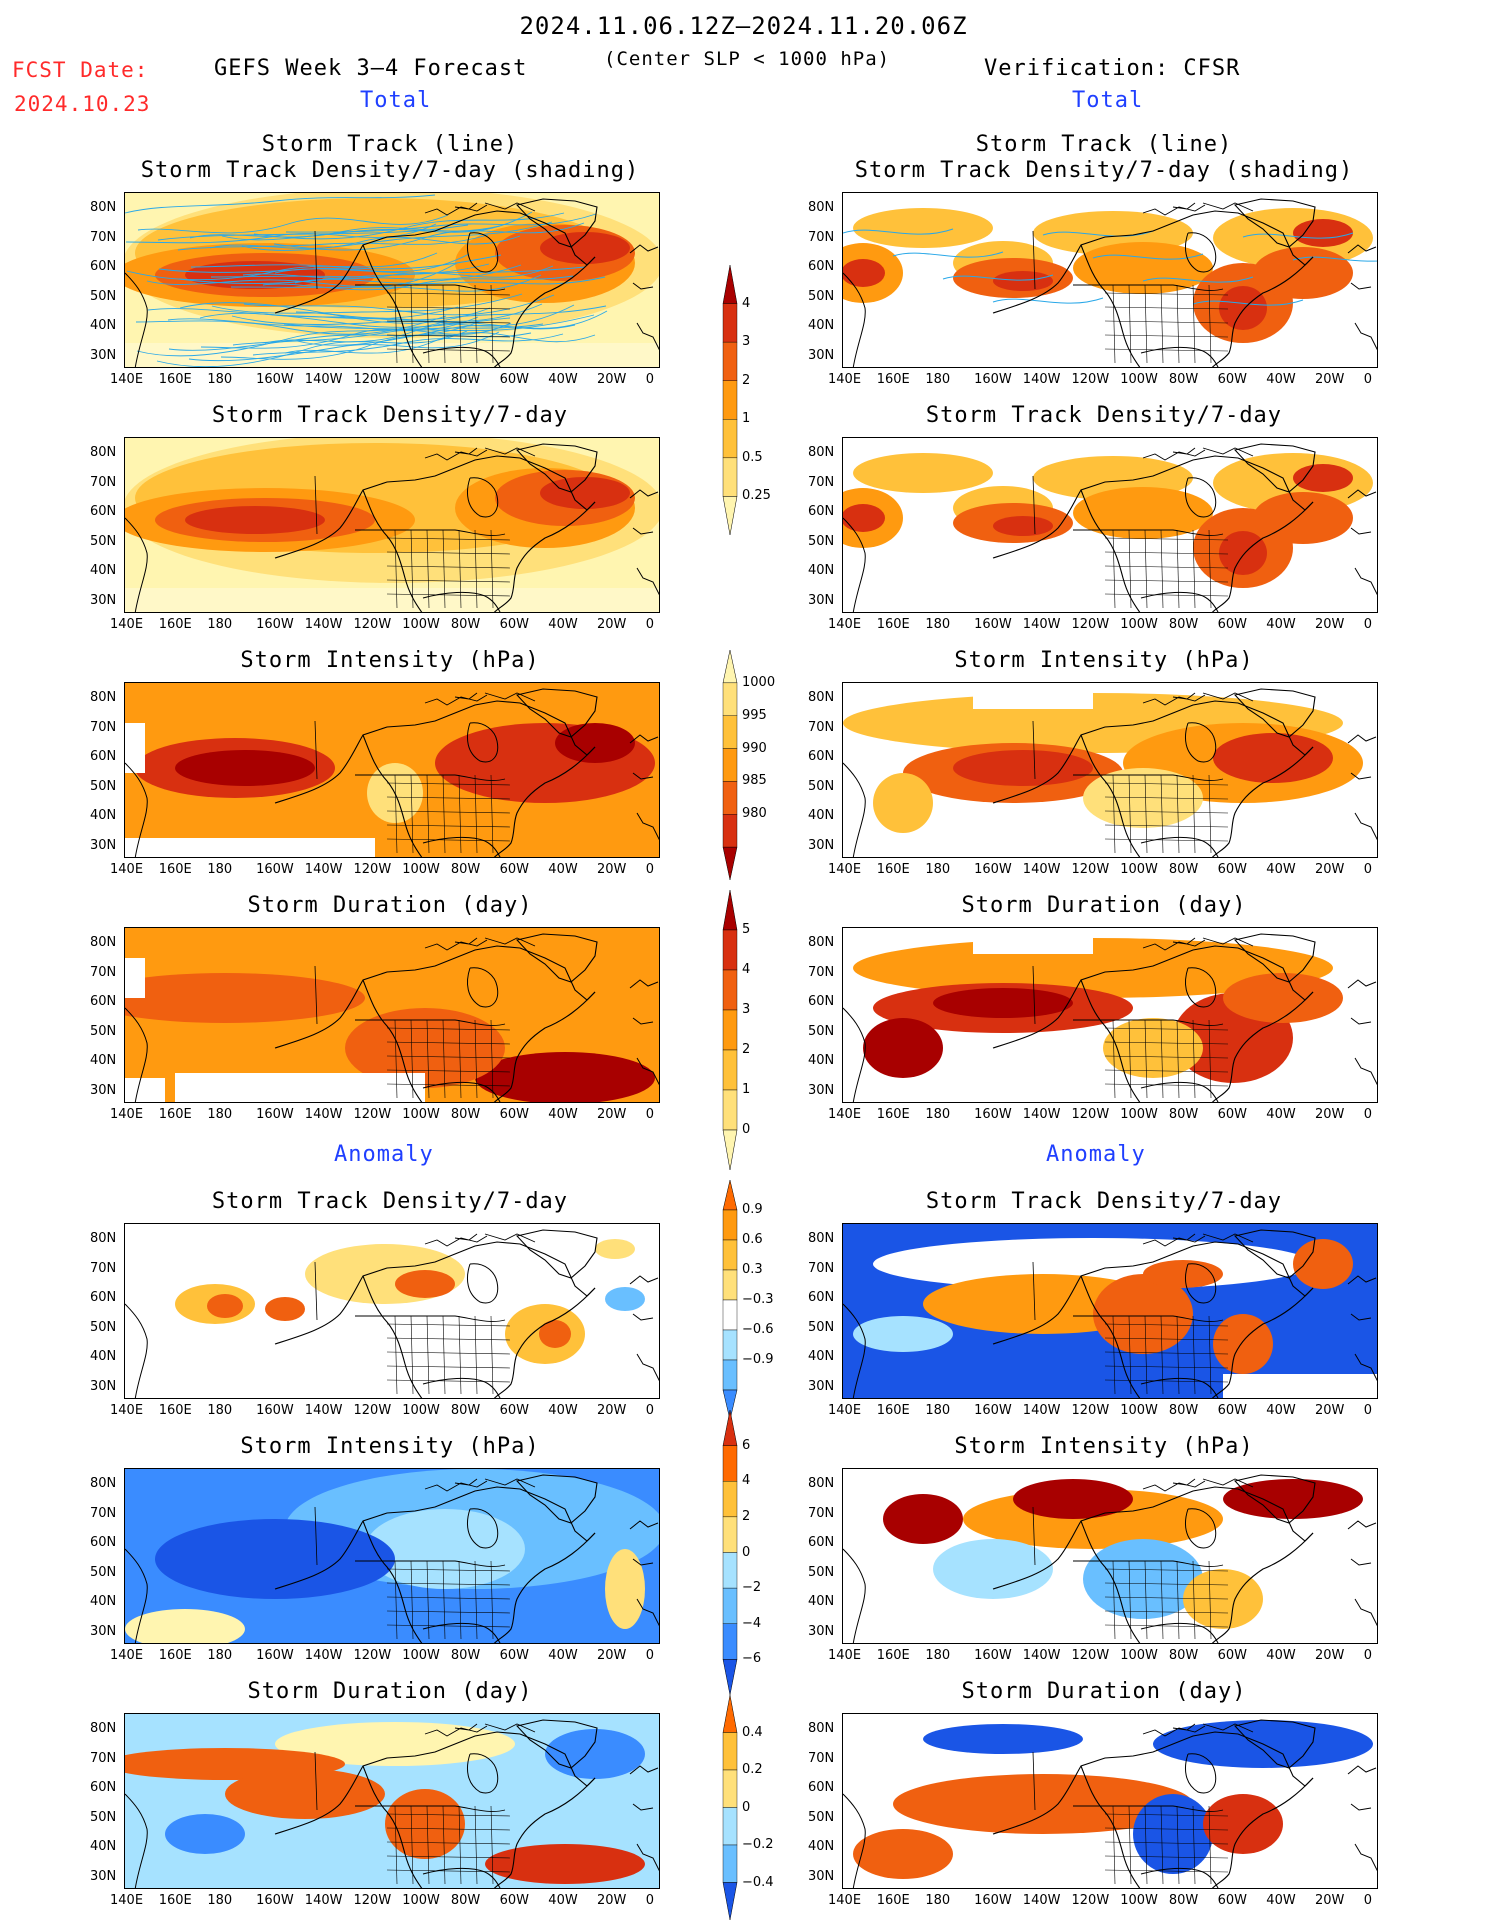  I want to click on colorbar-tick-label: 985, so click(754, 781).